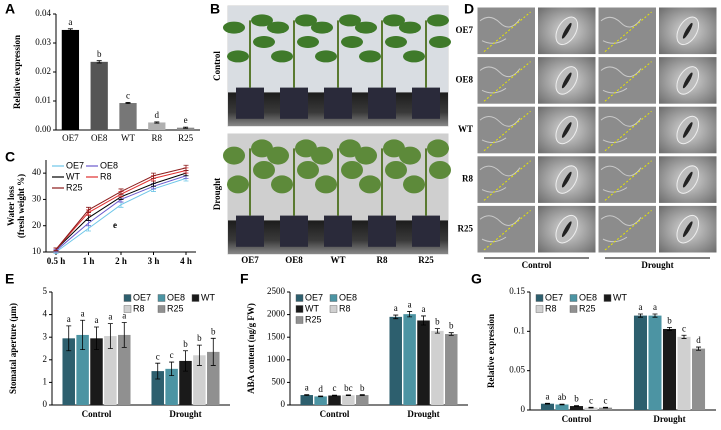  I want to click on significance-letter: d, so click(698, 340).